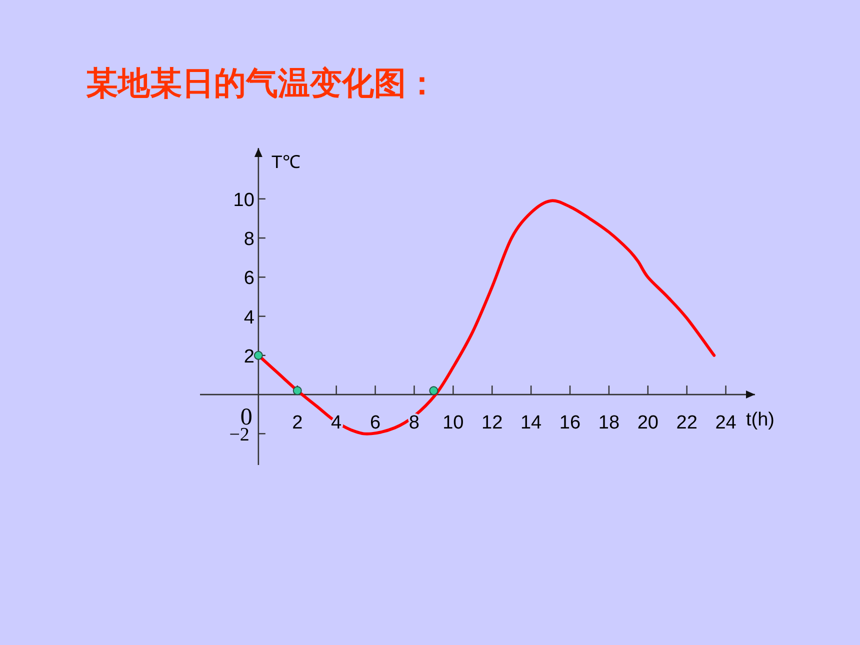  I want to click on x-tick-label: 12, so click(492, 423).